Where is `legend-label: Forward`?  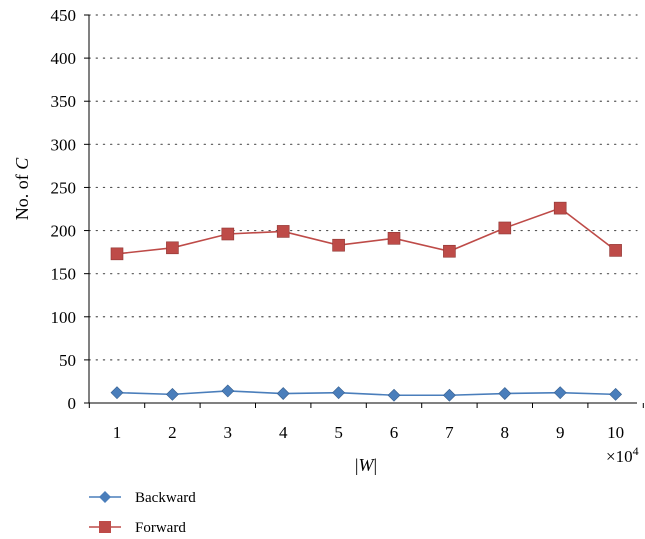
legend-label: Forward is located at coordinates (160, 528).